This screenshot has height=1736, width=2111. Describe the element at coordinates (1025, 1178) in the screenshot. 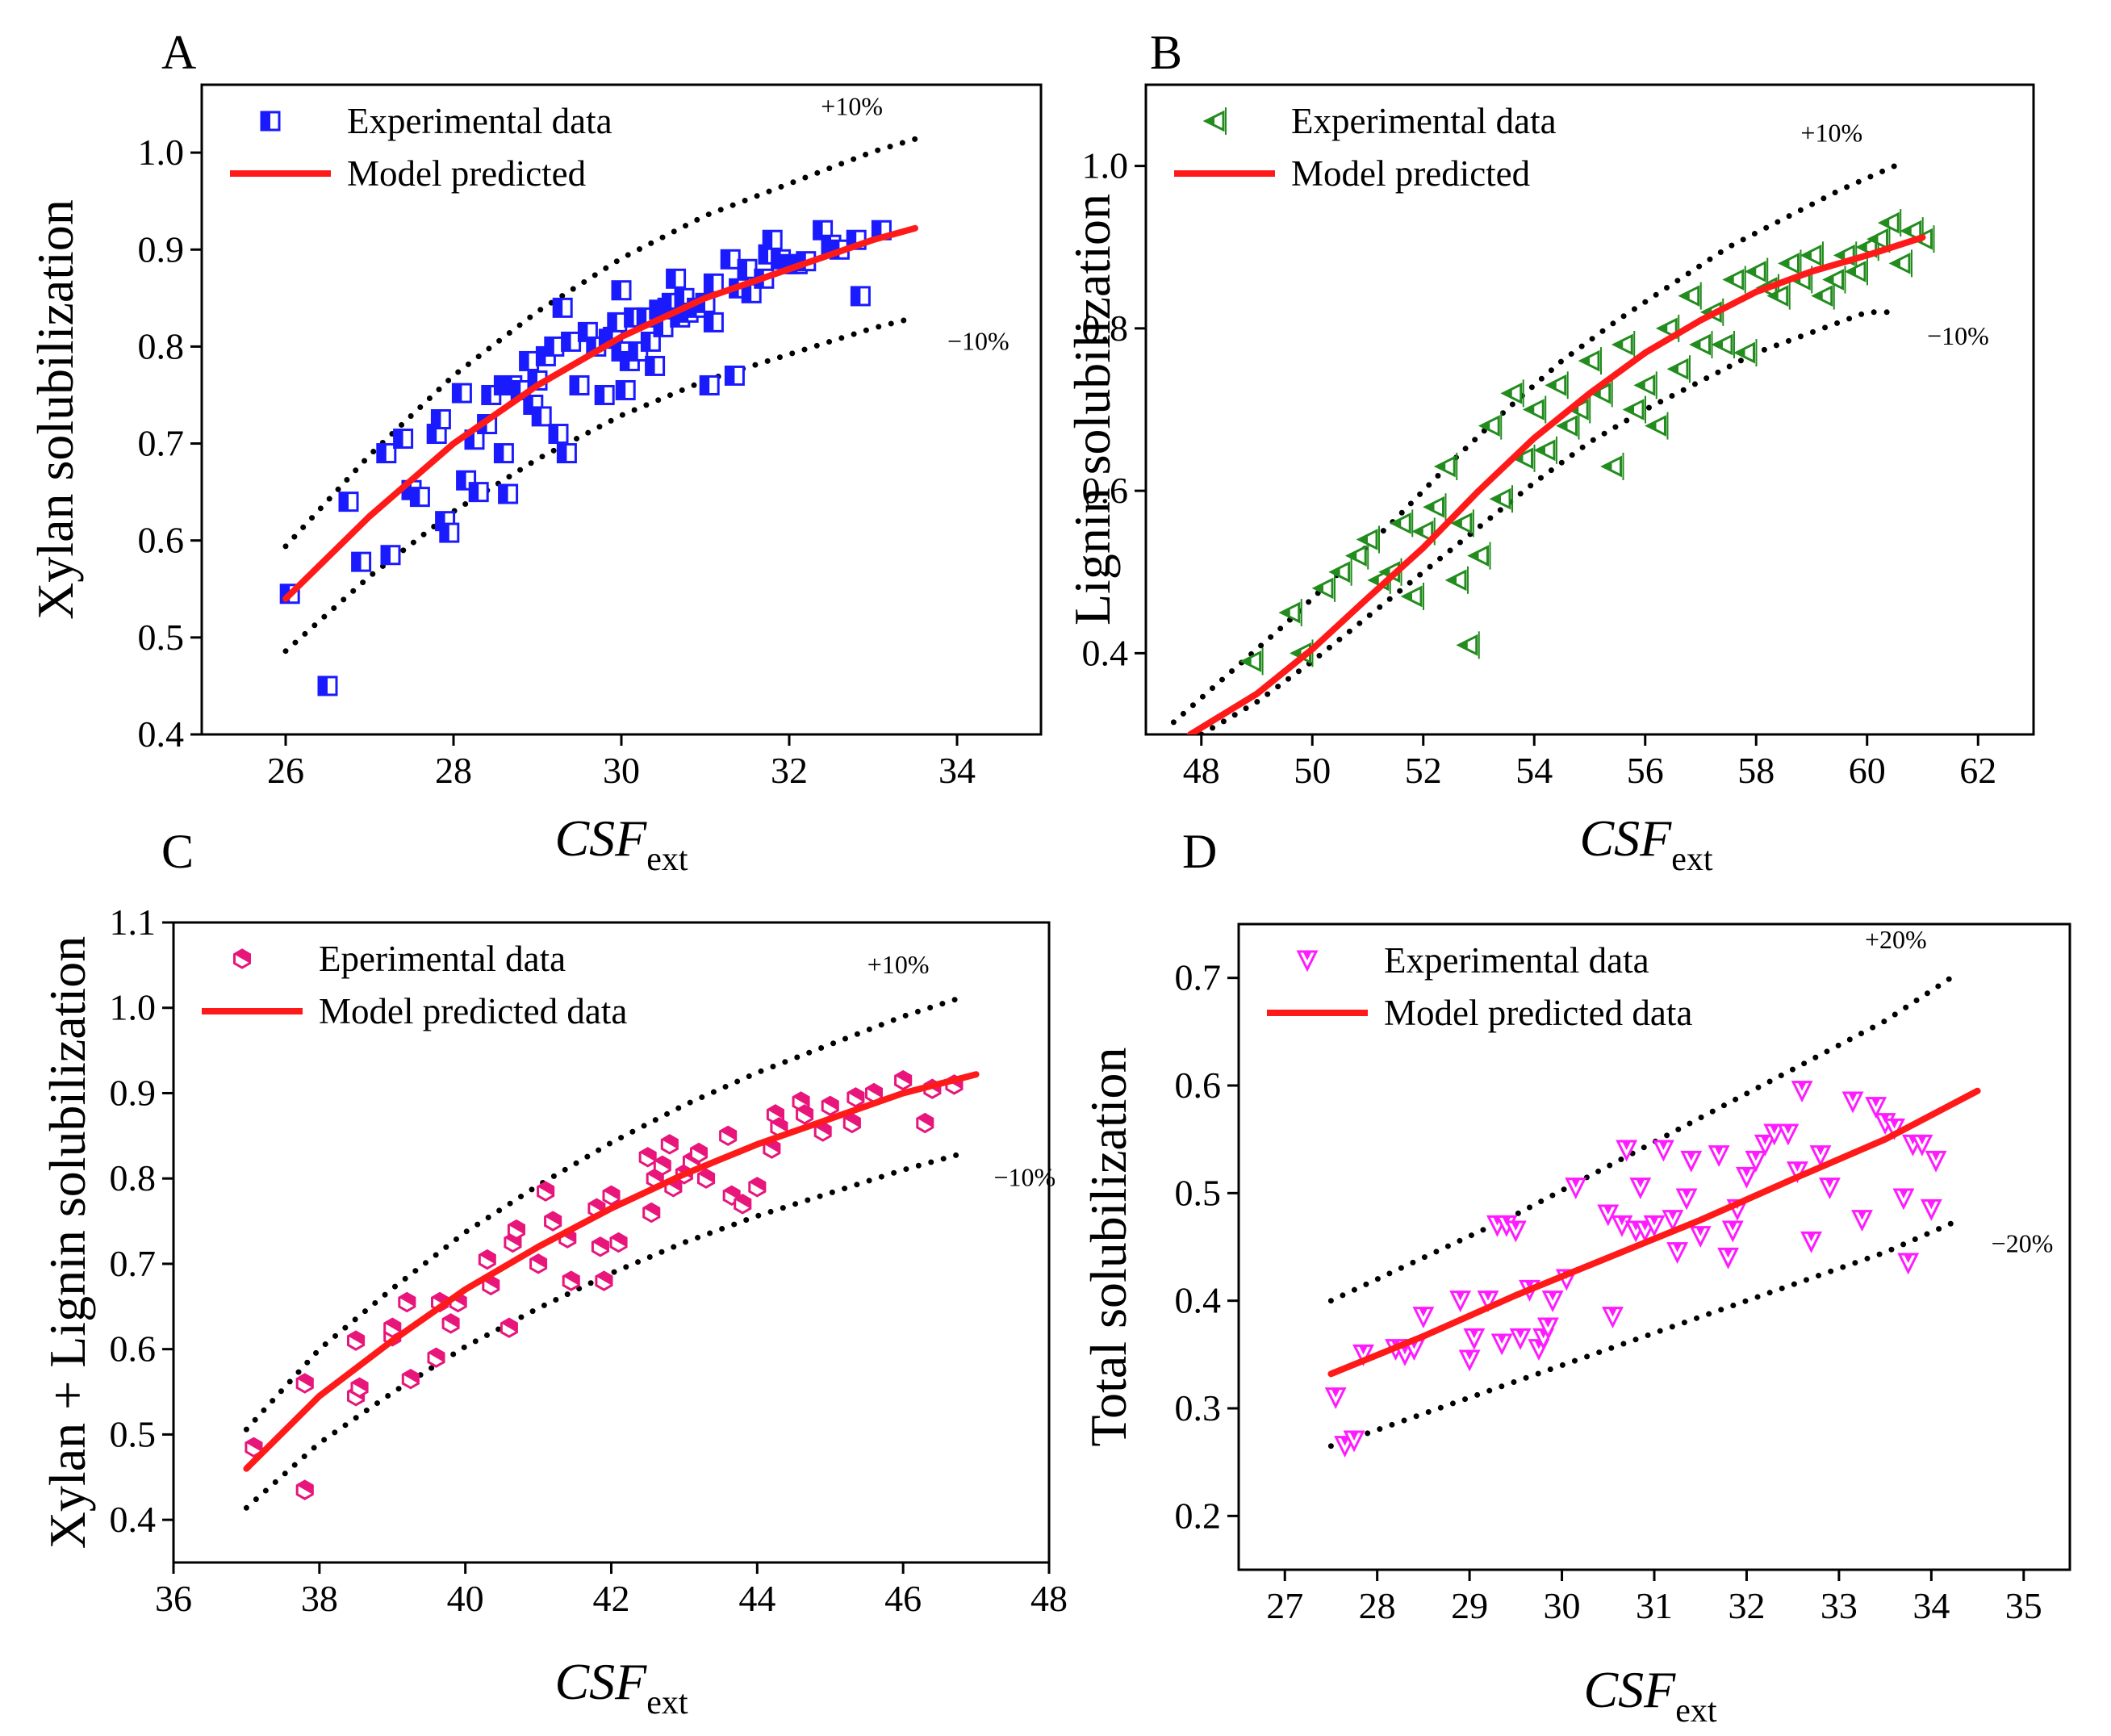

I see `panel-c-lower-band-label: −10%` at that location.